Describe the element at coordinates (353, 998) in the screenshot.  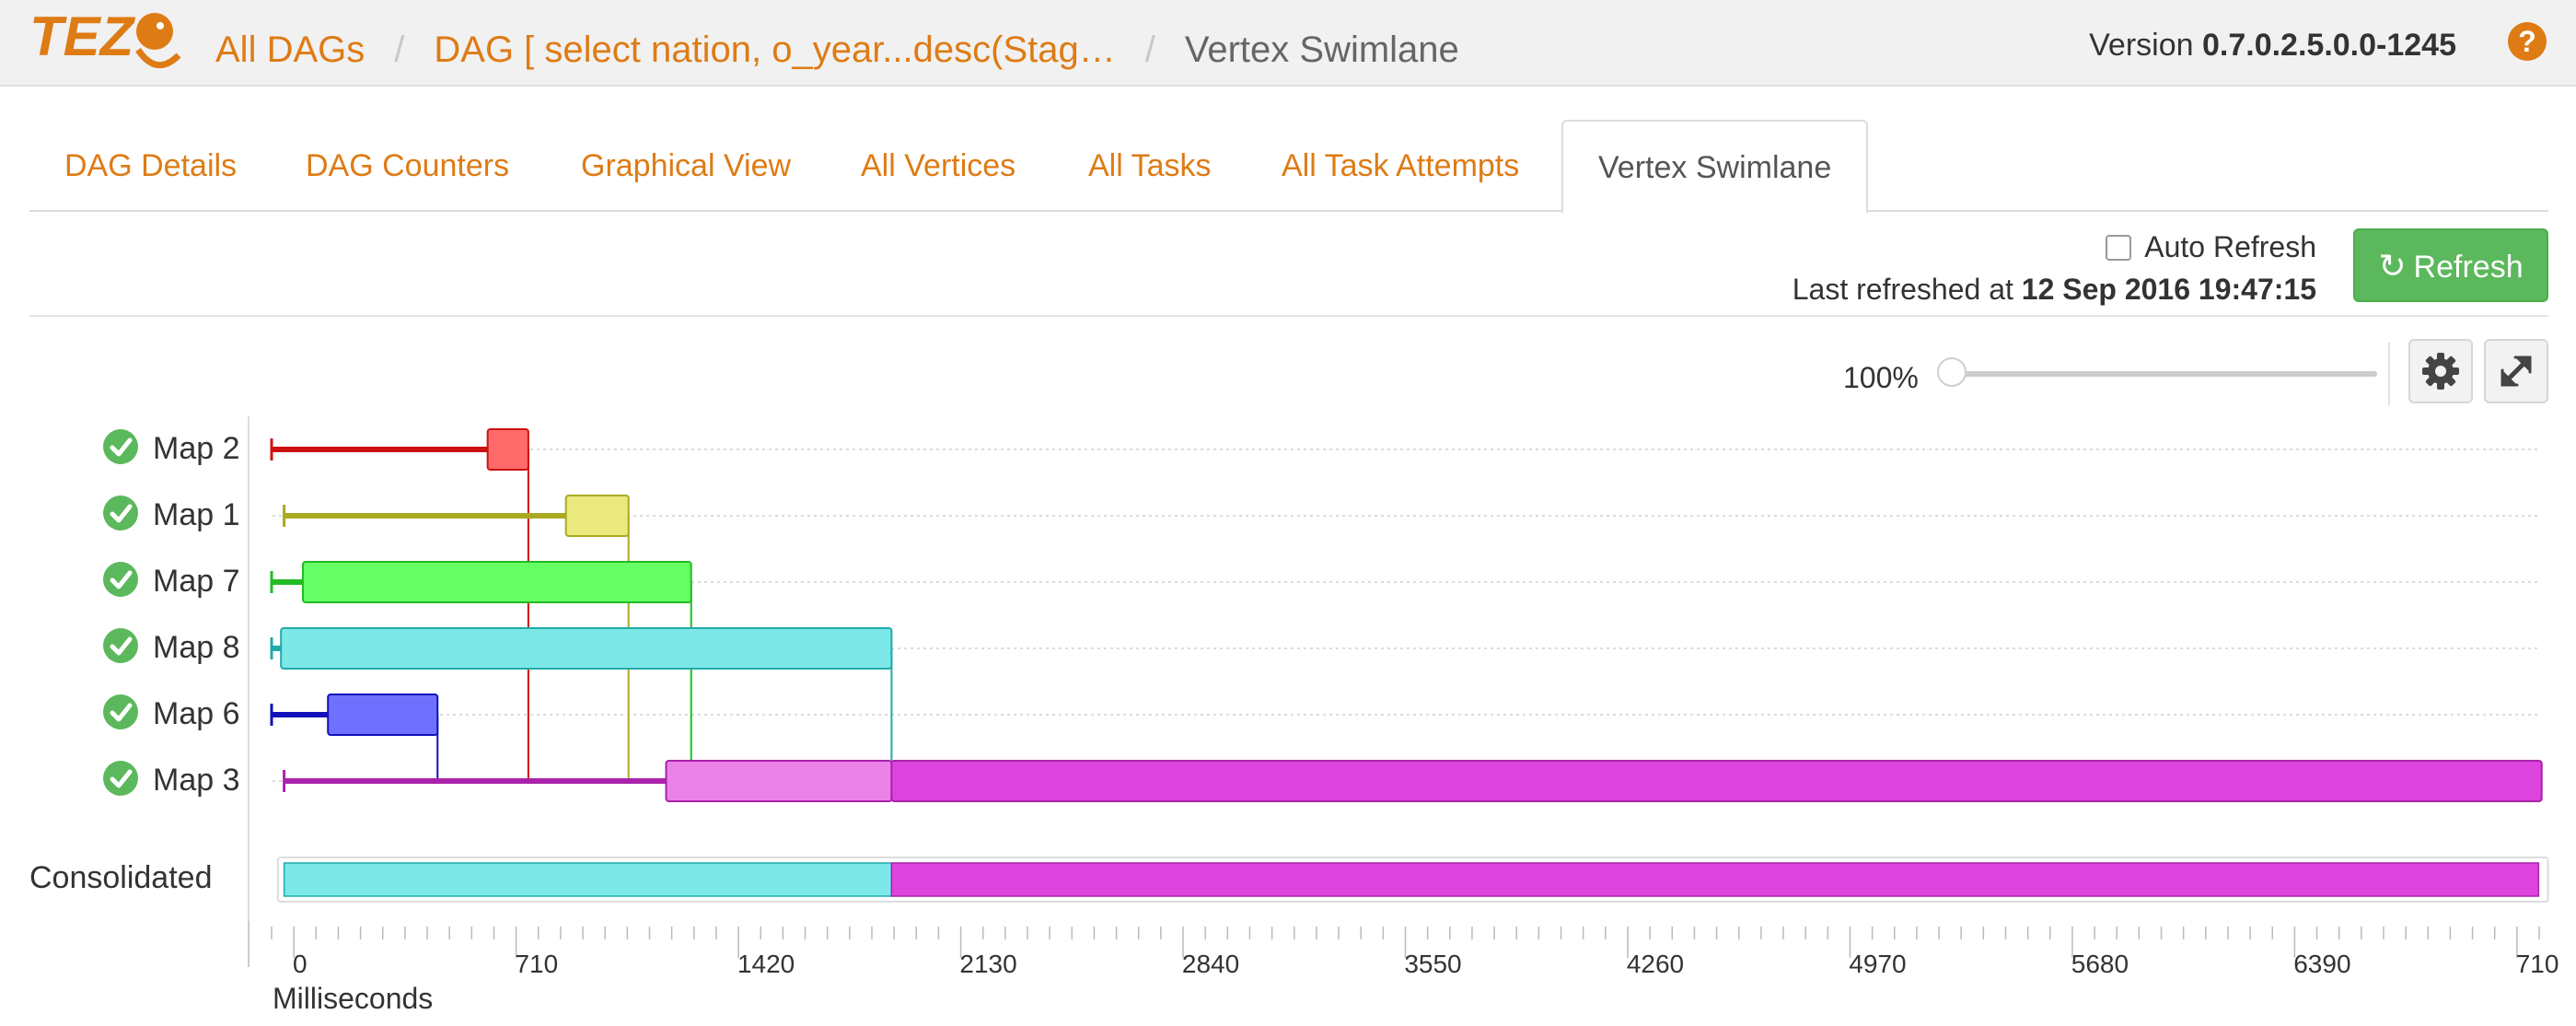
I see `x-axis-unit: Milliseconds` at that location.